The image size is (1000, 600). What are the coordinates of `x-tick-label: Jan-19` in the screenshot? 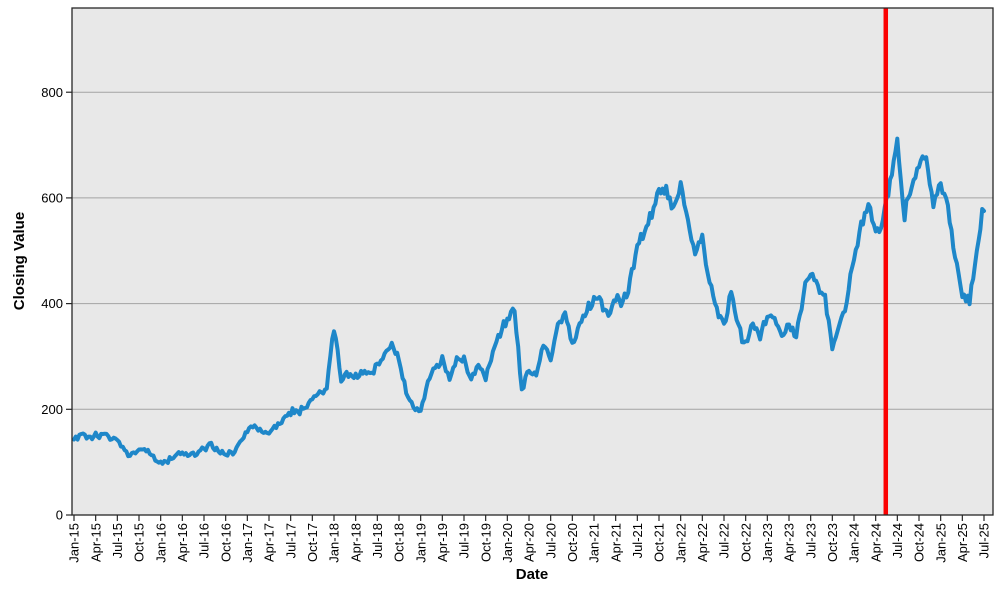 It's located at (420, 543).